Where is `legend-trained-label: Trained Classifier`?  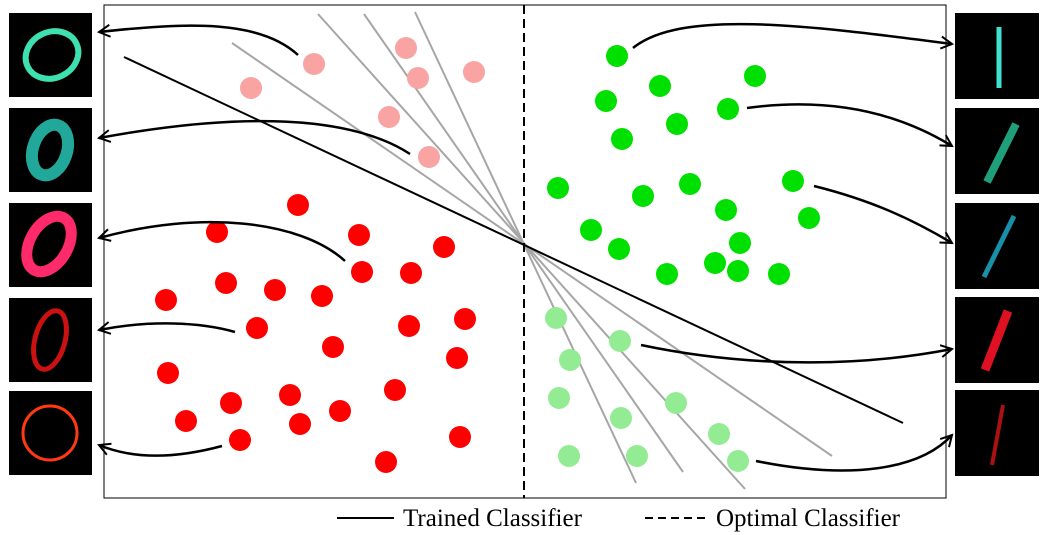 legend-trained-label: Trained Classifier is located at coordinates (493, 518).